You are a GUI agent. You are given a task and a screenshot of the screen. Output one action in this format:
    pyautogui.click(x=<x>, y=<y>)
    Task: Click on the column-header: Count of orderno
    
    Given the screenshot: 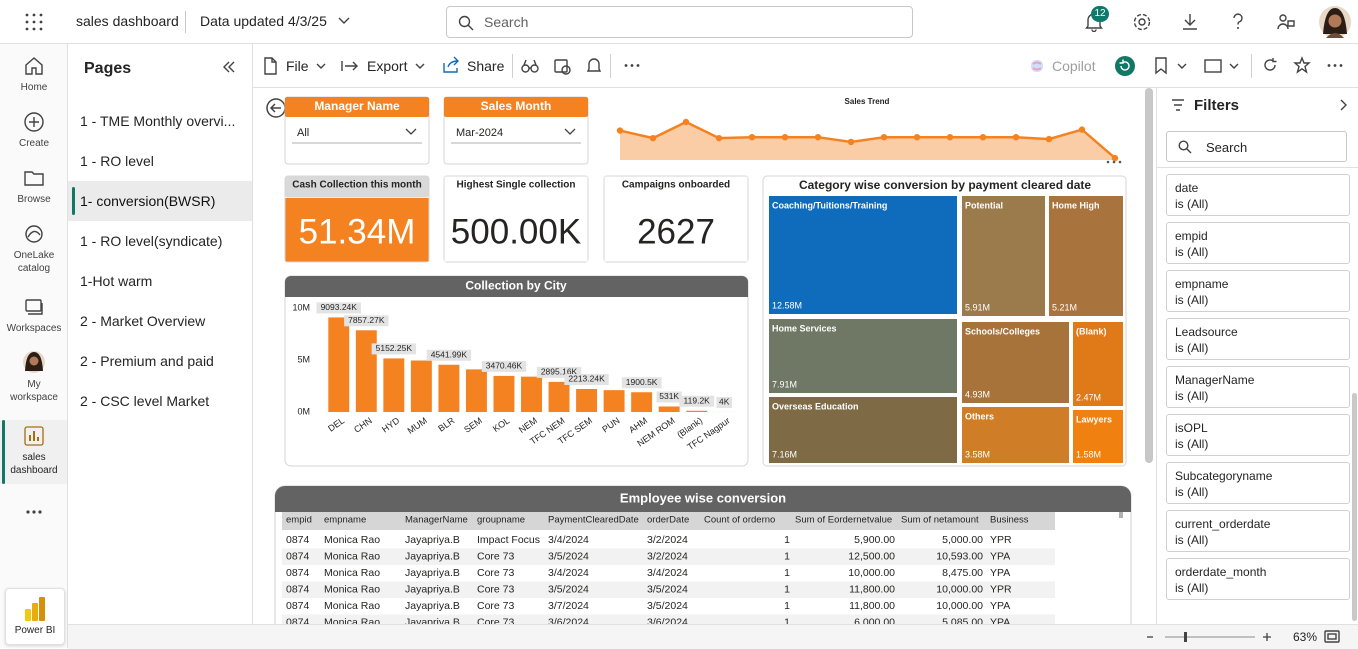 What is the action you would take?
    pyautogui.click(x=739, y=520)
    